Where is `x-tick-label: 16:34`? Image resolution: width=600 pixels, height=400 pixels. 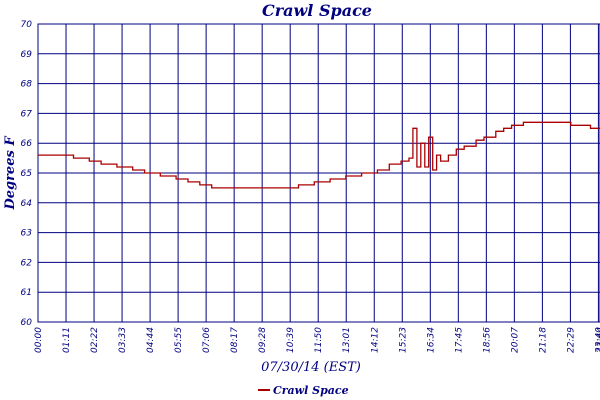 x-tick-label: 16:34 is located at coordinates (431, 340).